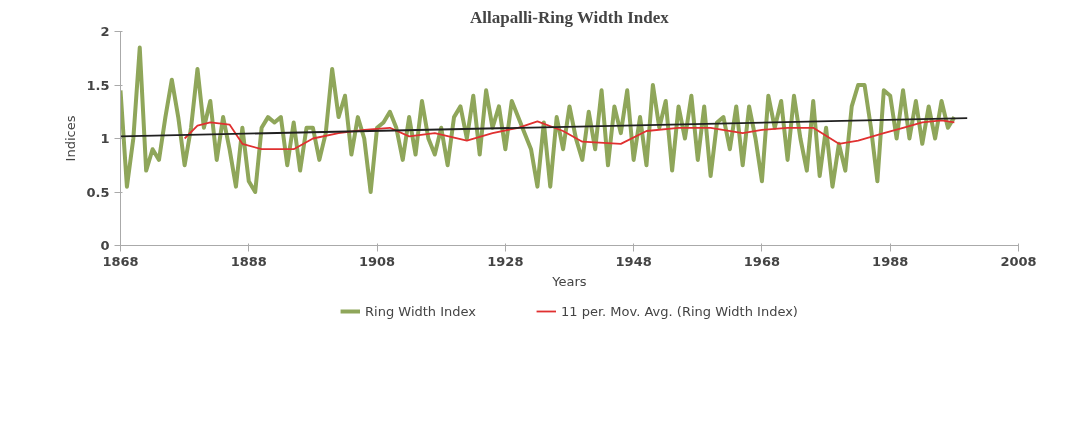 This screenshot has height=433, width=1073. Describe the element at coordinates (569, 135) in the screenshot. I see `line-series` at that location.